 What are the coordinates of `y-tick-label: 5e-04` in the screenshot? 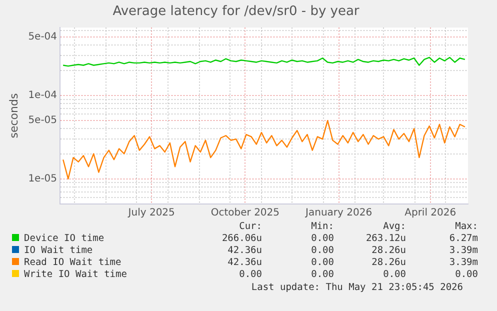 It's located at (43, 37).